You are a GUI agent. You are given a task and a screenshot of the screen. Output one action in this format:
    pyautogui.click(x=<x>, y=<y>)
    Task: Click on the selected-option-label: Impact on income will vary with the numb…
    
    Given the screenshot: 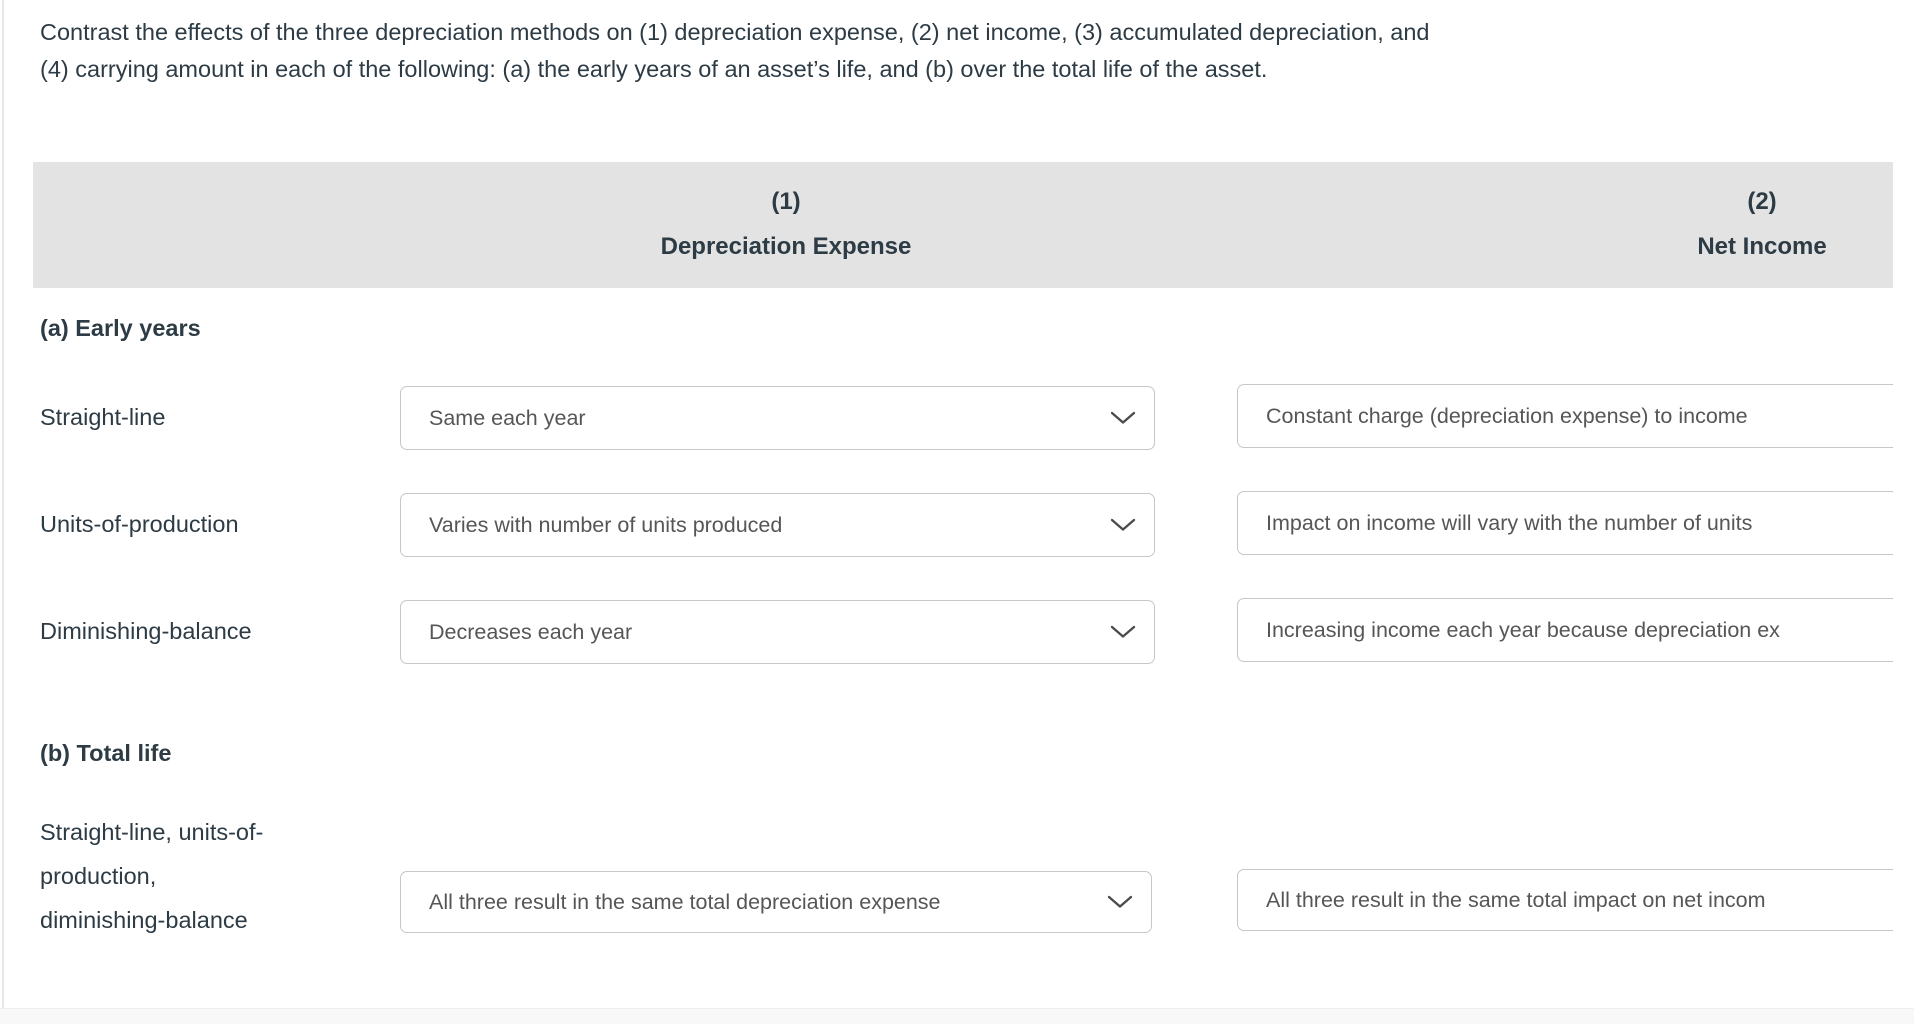 What is the action you would take?
    pyautogui.click(x=1509, y=522)
    